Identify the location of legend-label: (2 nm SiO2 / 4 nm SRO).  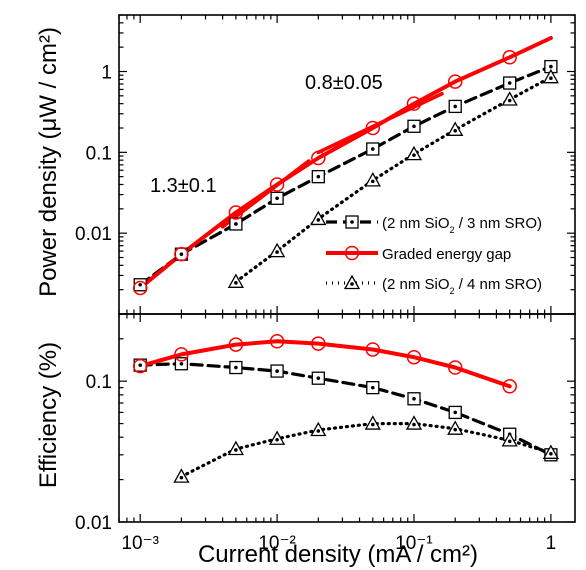
(462, 286).